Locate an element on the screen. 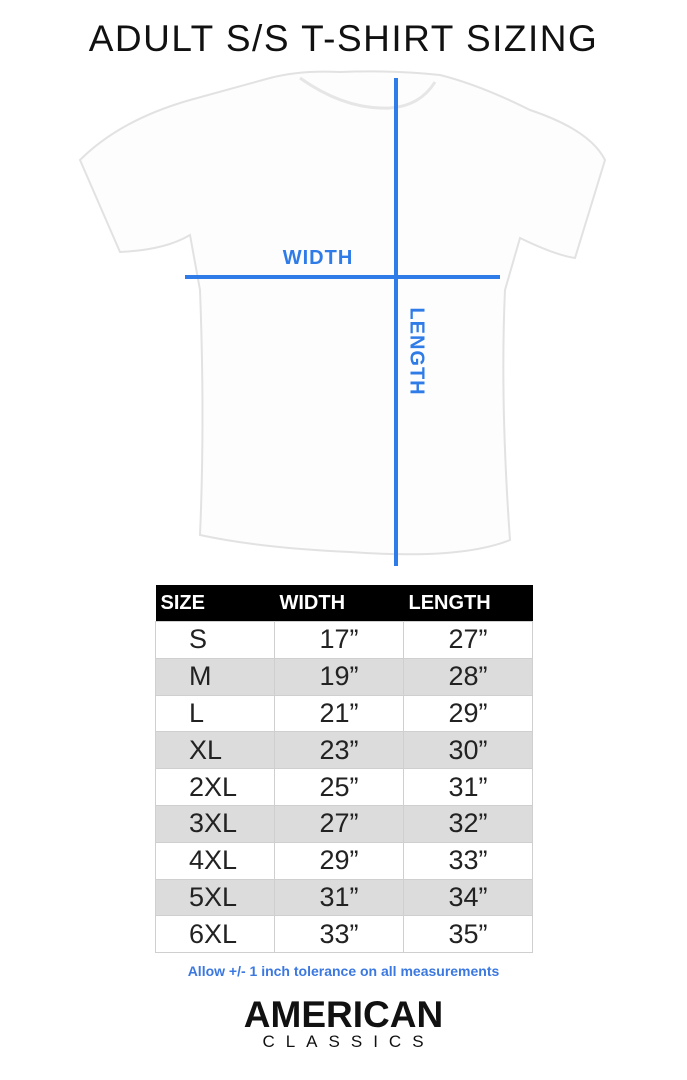  width-cell: 21” is located at coordinates (339, 713).